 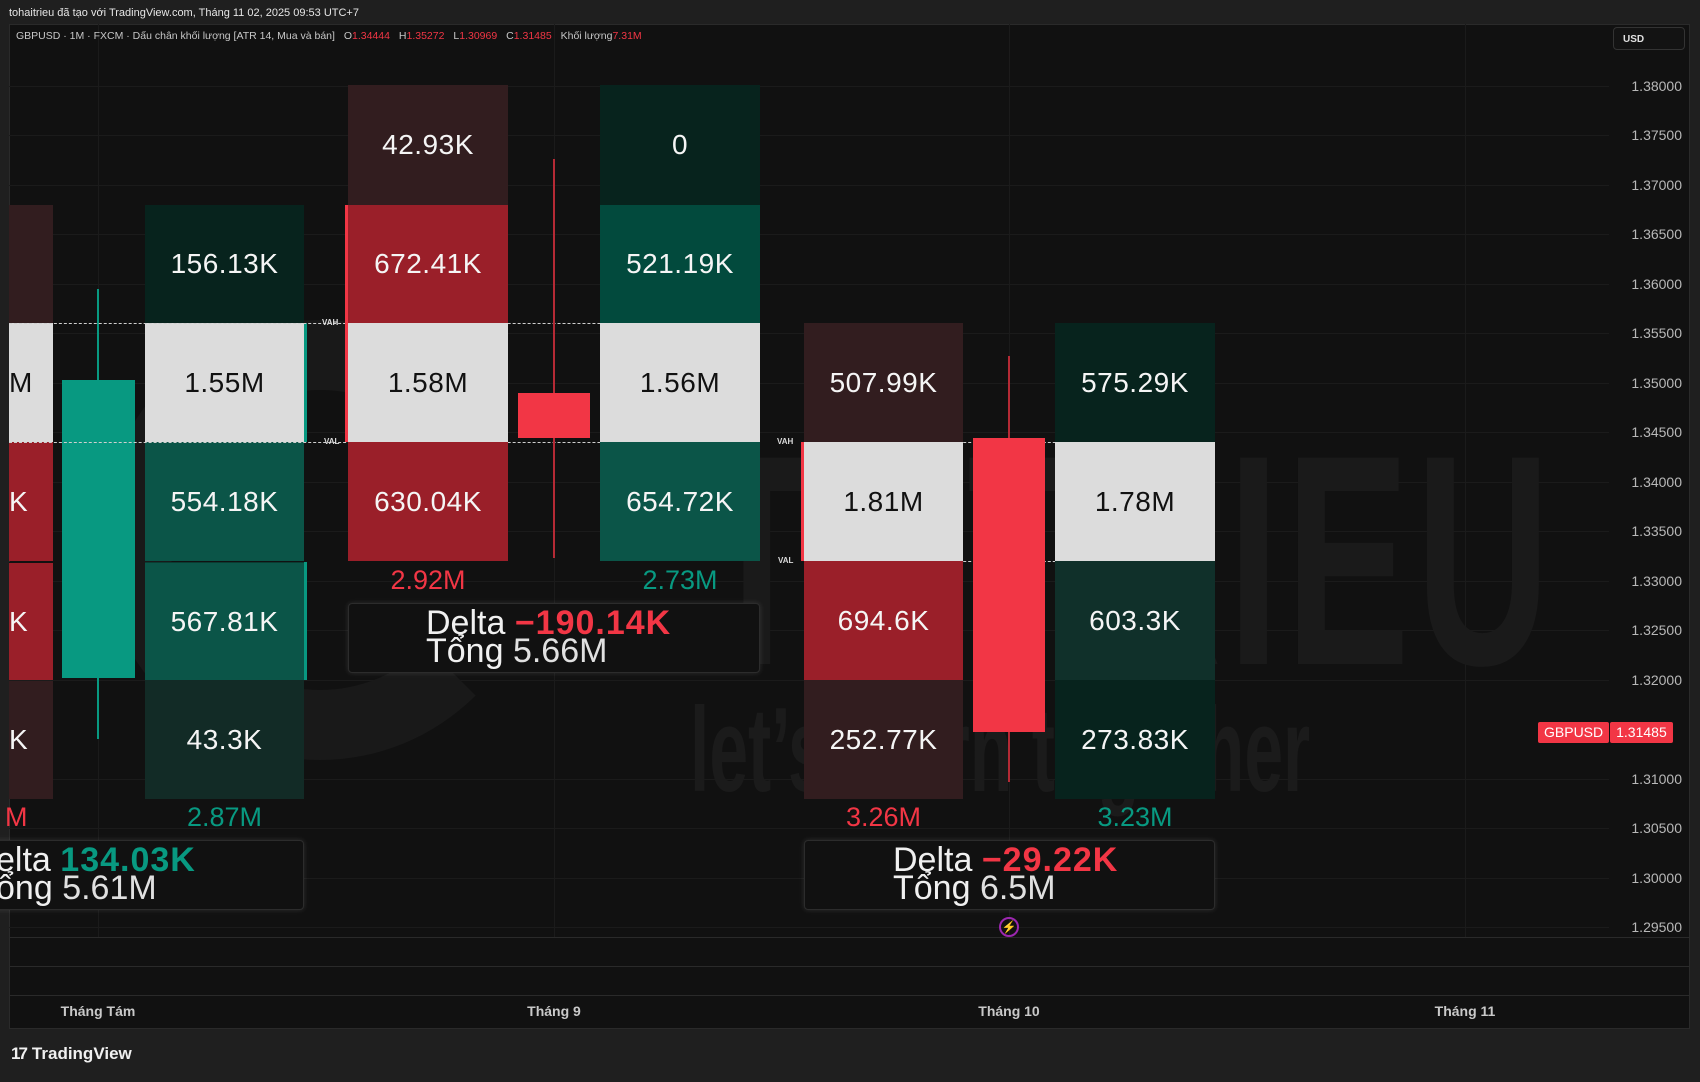 I want to click on sell-total: 2.92M, so click(x=428, y=580).